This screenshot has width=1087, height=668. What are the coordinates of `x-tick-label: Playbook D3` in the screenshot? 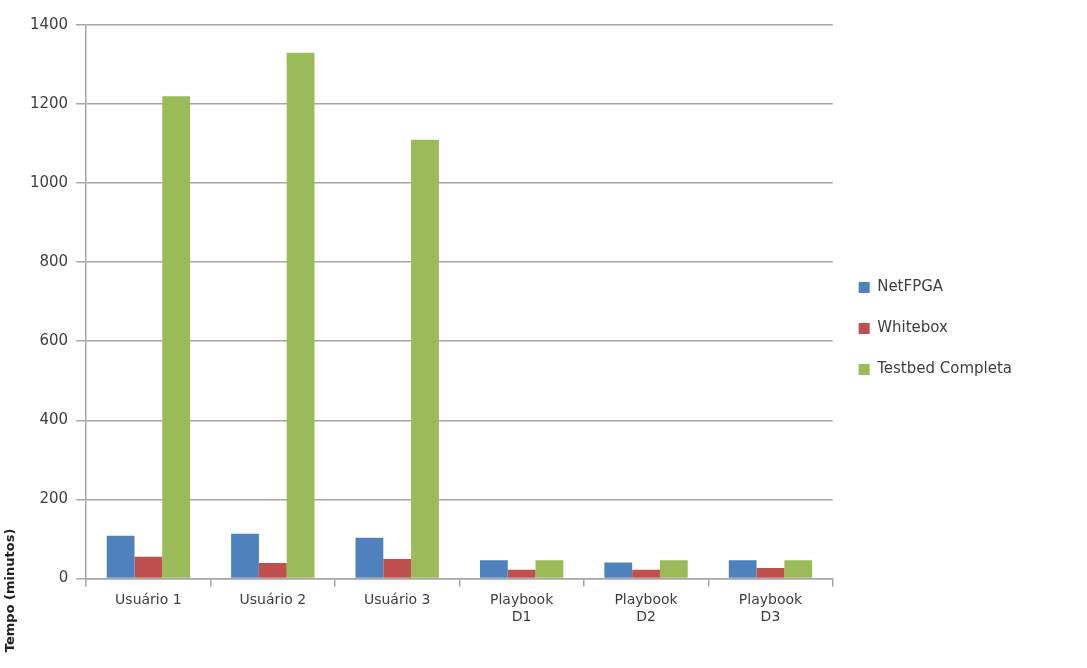 It's located at (771, 608).